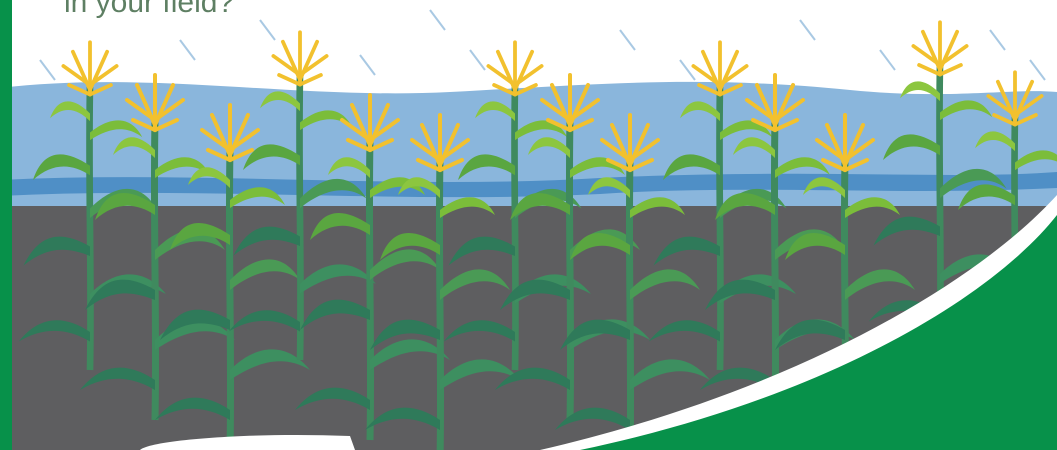 This screenshot has height=450, width=1057. I want to click on left-strip, so click(6, 225).